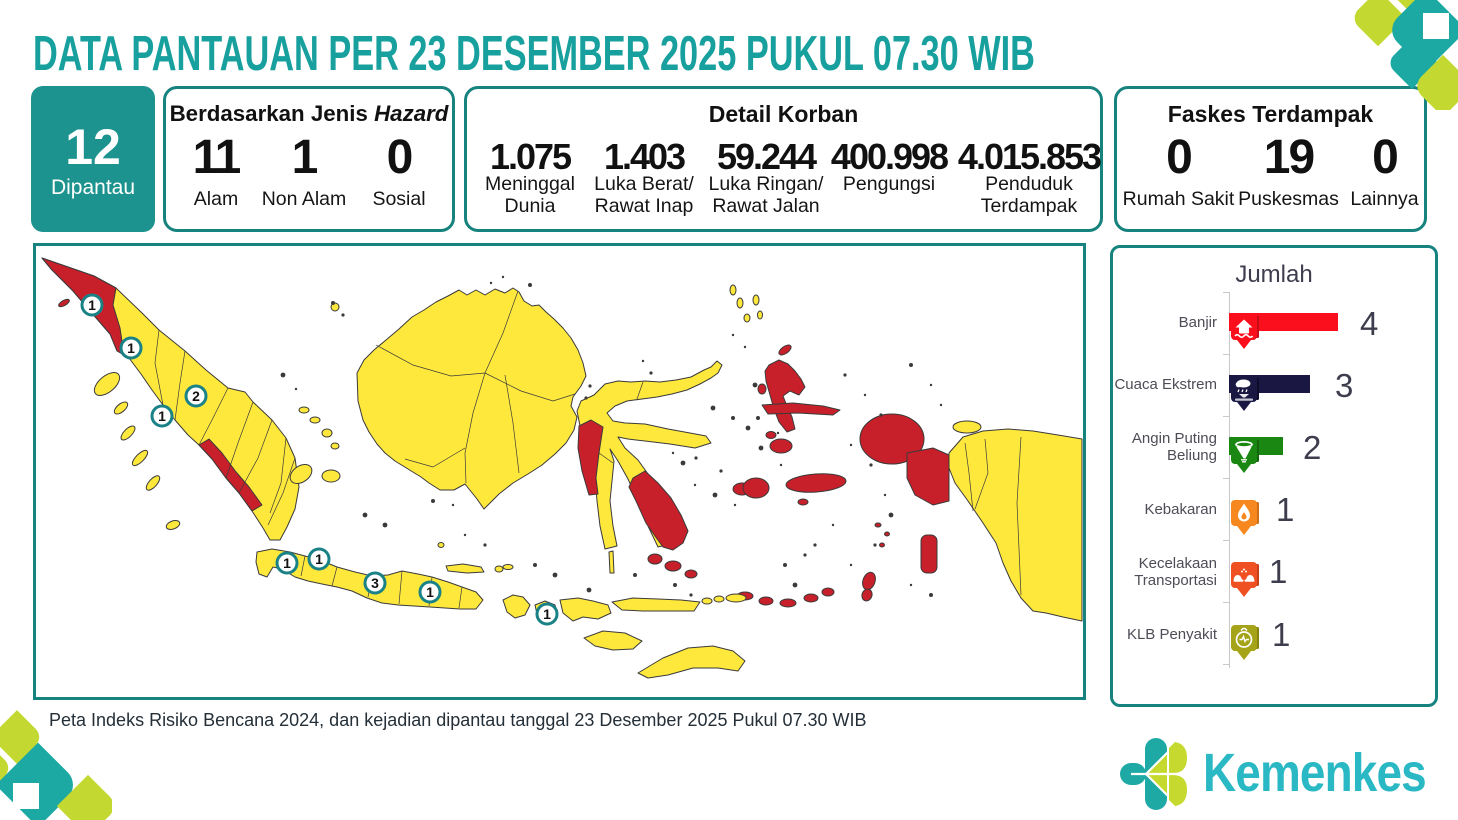 The image size is (1458, 820). What do you see at coordinates (375, 583) in the screenshot?
I see `svg-text: 3` at bounding box center [375, 583].